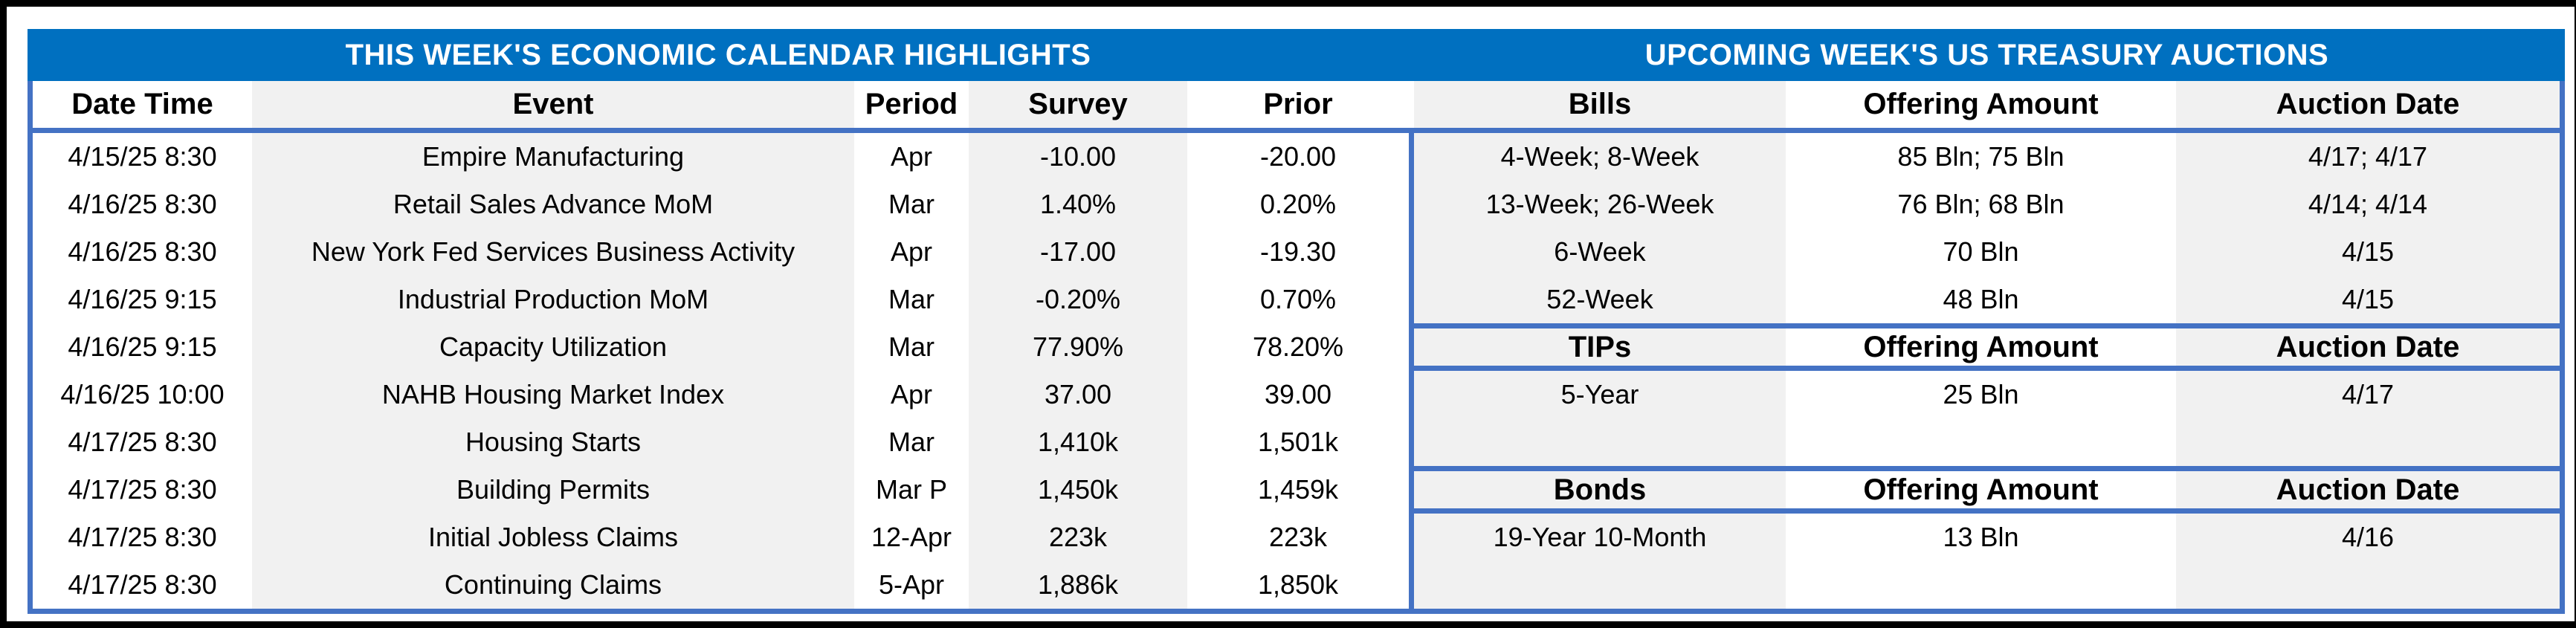  Describe the element at coordinates (1298, 537) in the screenshot. I see `calendar-cell-prior: 223k` at that location.